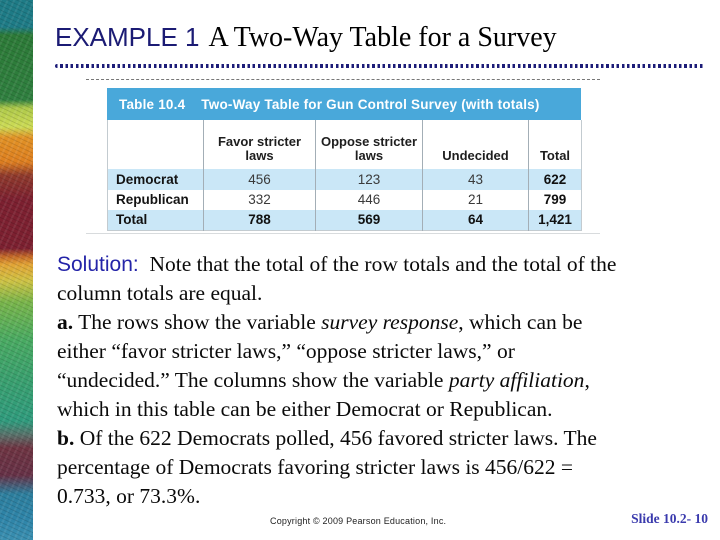  What do you see at coordinates (343, 233) in the screenshot?
I see `table-figure-bottom-edge` at bounding box center [343, 233].